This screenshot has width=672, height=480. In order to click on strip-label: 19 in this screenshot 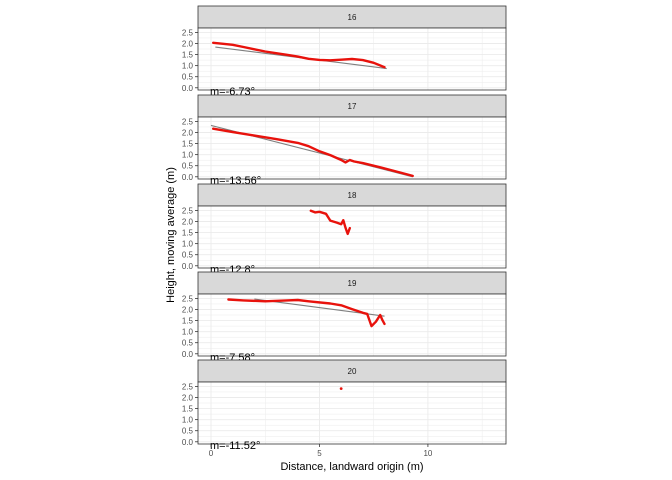, I will do `click(352, 283)`.